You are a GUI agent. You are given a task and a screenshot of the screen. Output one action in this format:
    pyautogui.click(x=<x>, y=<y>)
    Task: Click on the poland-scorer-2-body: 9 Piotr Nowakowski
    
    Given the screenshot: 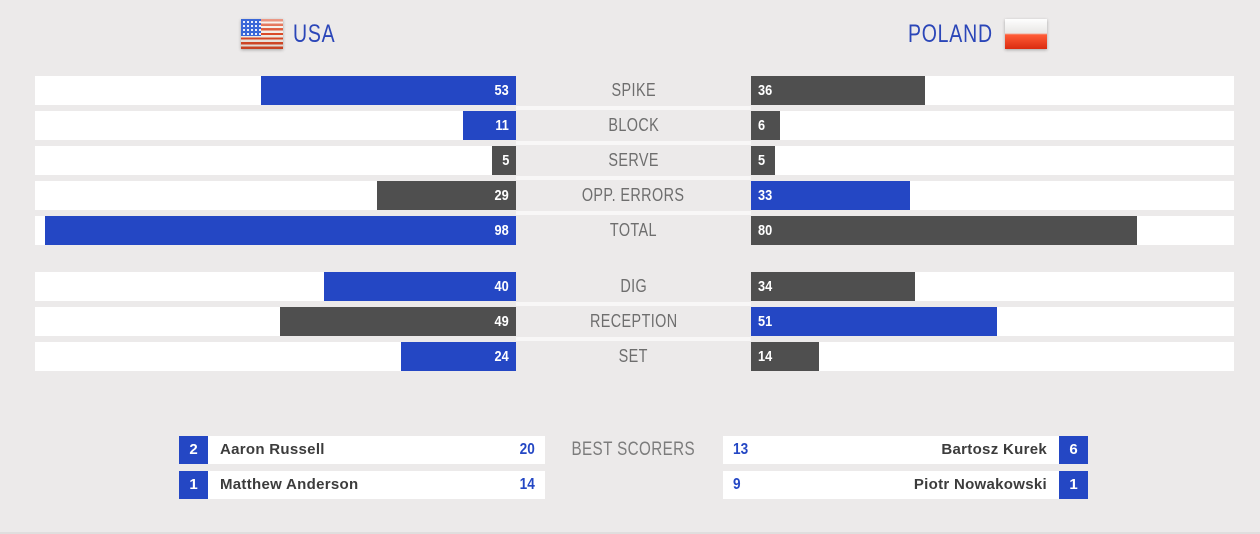 What is the action you would take?
    pyautogui.click(x=891, y=485)
    